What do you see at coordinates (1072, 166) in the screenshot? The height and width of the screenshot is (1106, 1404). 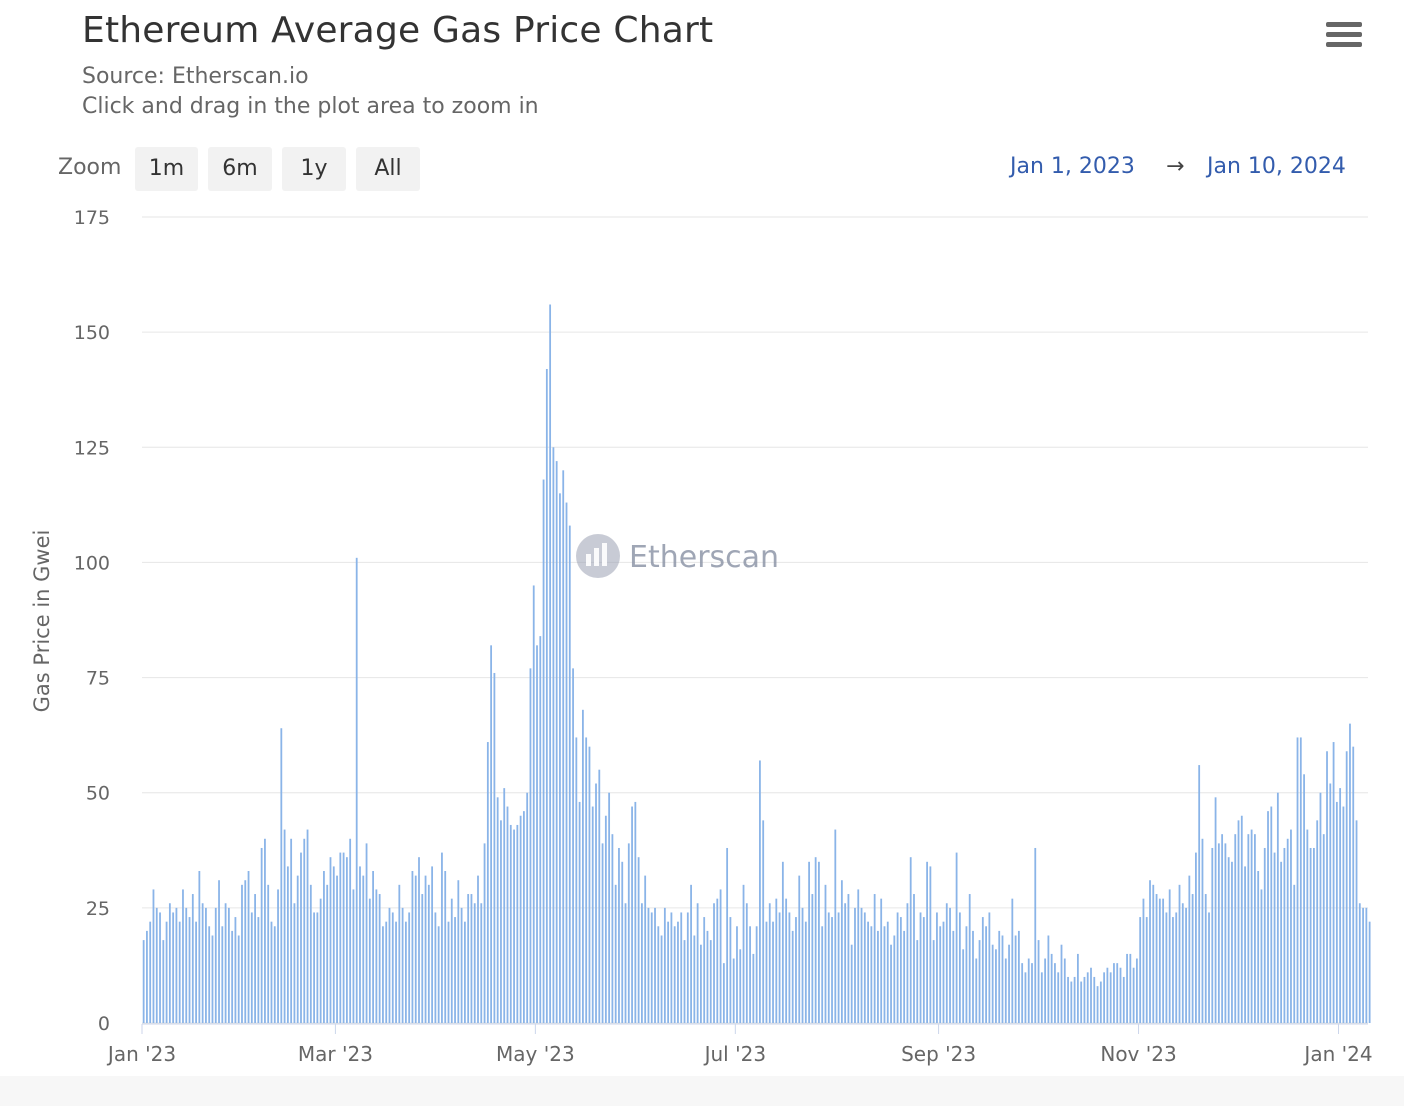 I see `range-from-input: Jan 1, 2023` at bounding box center [1072, 166].